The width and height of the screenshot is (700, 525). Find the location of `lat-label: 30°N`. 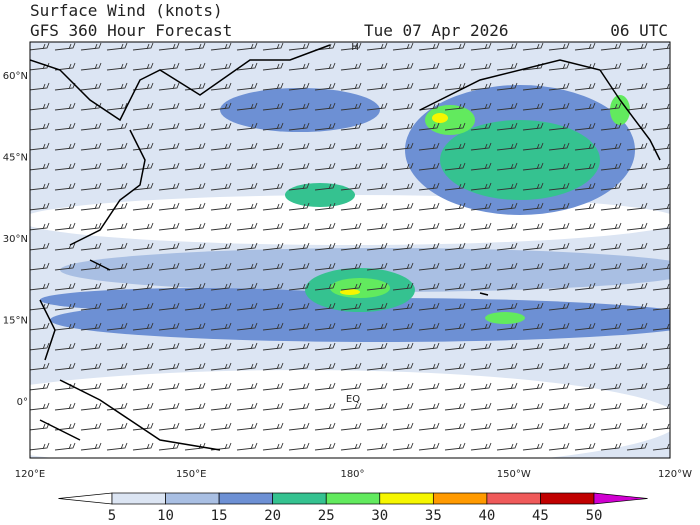

lat-label: 30°N is located at coordinates (15, 239).